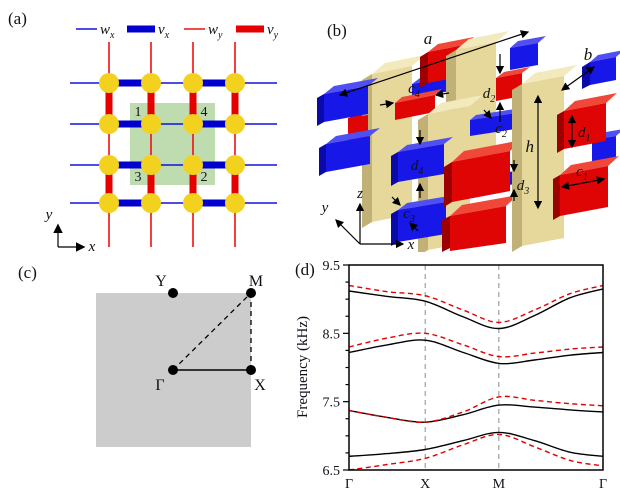 The width and height of the screenshot is (620, 502). I want to click on gamma-point, so click(173, 370).